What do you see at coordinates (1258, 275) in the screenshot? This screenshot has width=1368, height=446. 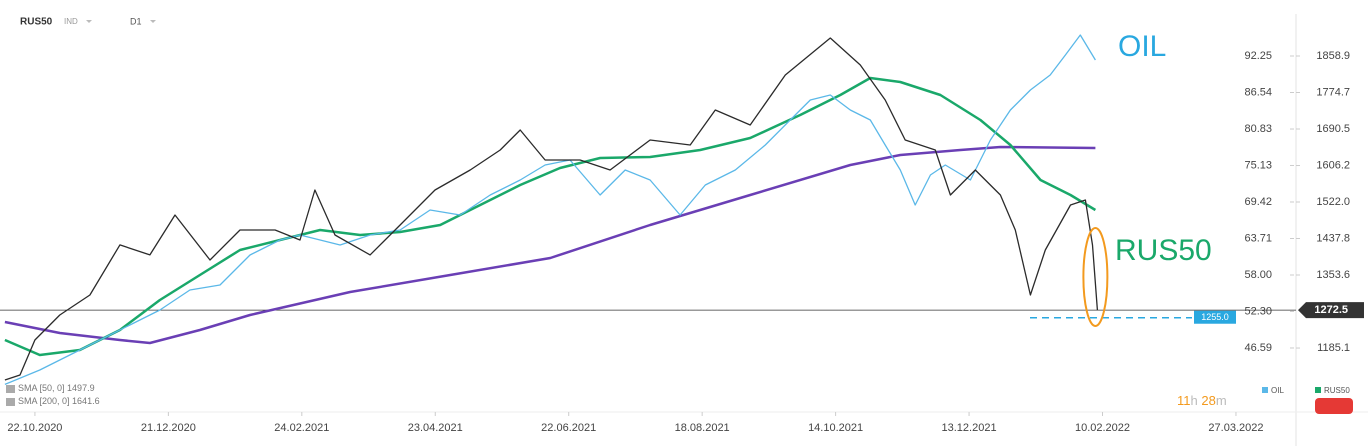 I see `y-tick-label: 58.00` at bounding box center [1258, 275].